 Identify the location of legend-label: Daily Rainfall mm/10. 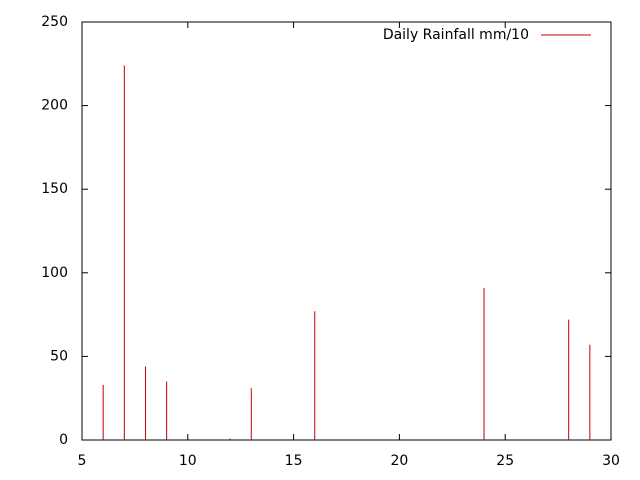
(456, 35).